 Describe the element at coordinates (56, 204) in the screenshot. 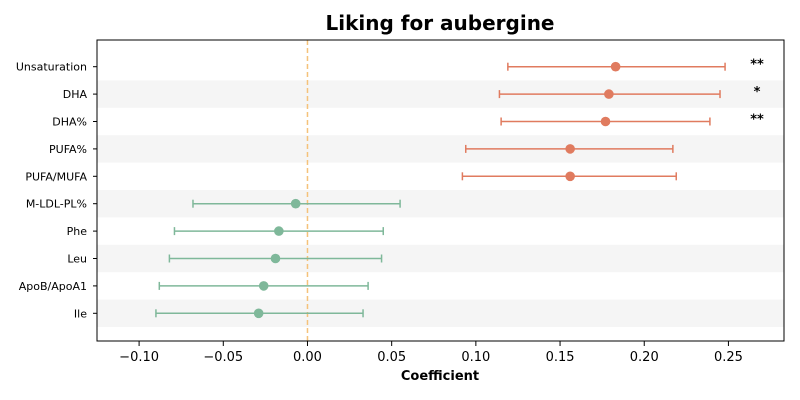

I see `y-tick-label: M-LDL-PL%` at that location.